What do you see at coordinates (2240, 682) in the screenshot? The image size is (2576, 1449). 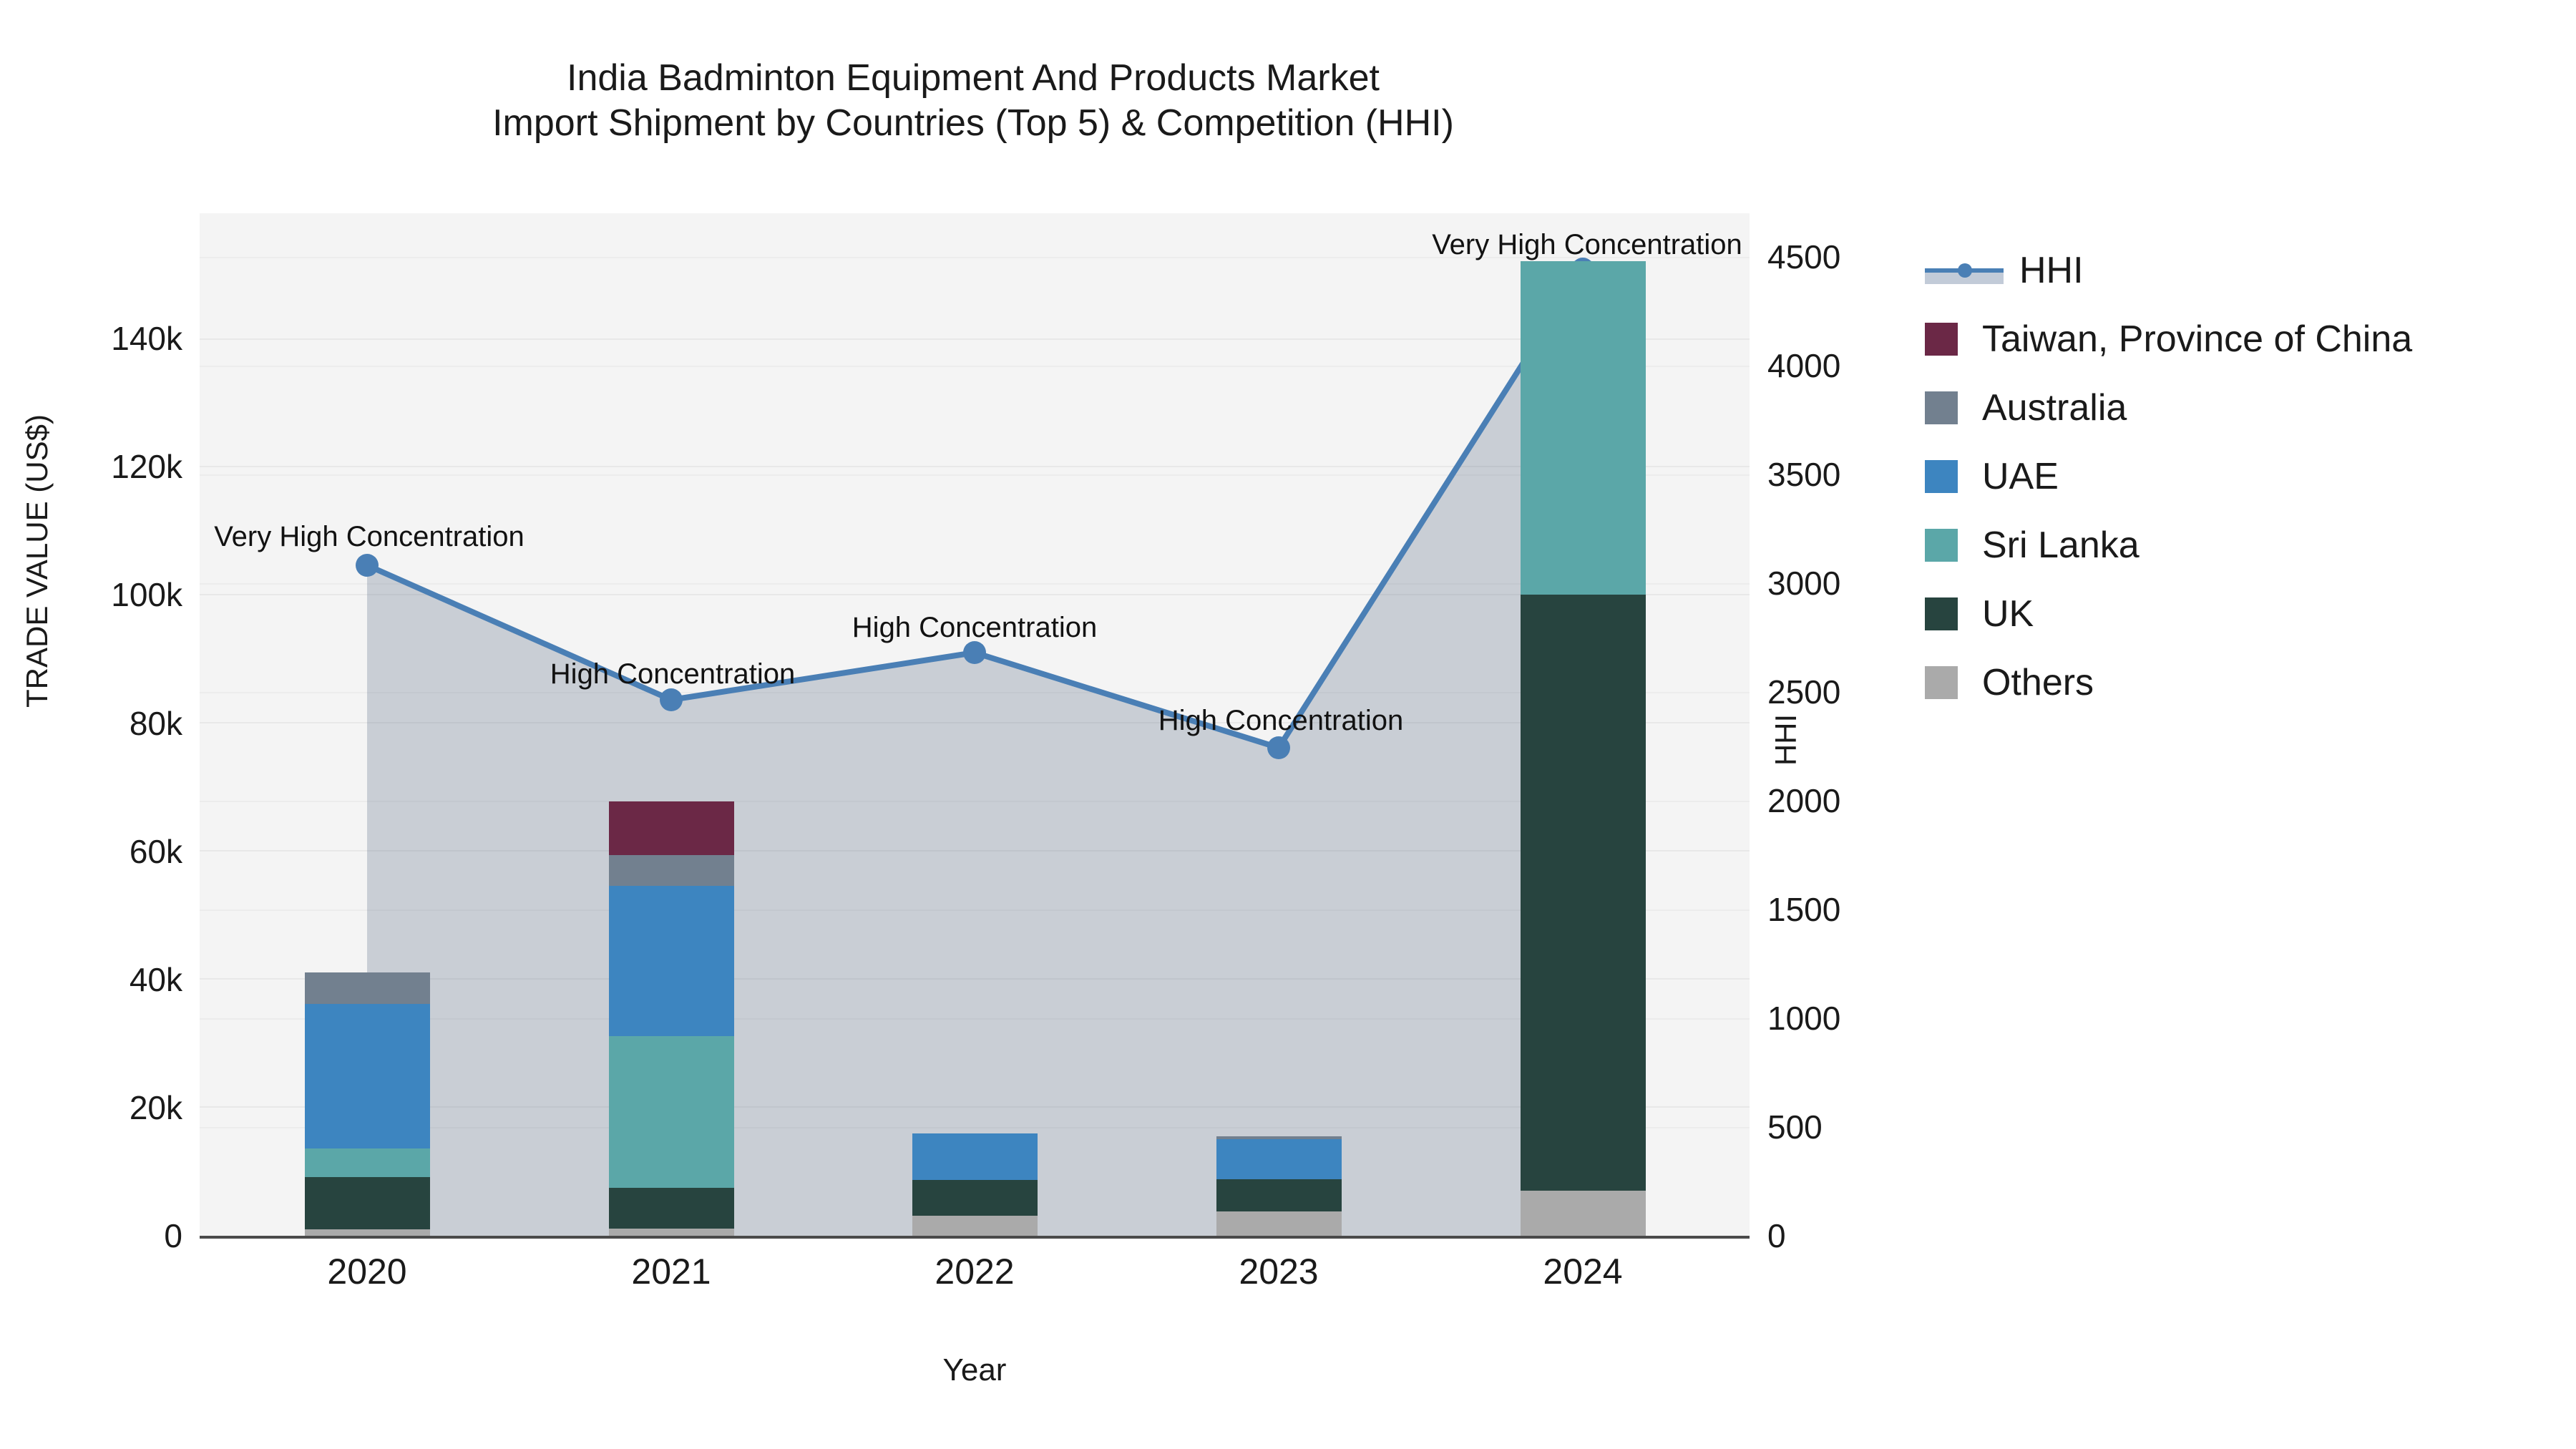 I see `legend-item-others: Others` at bounding box center [2240, 682].